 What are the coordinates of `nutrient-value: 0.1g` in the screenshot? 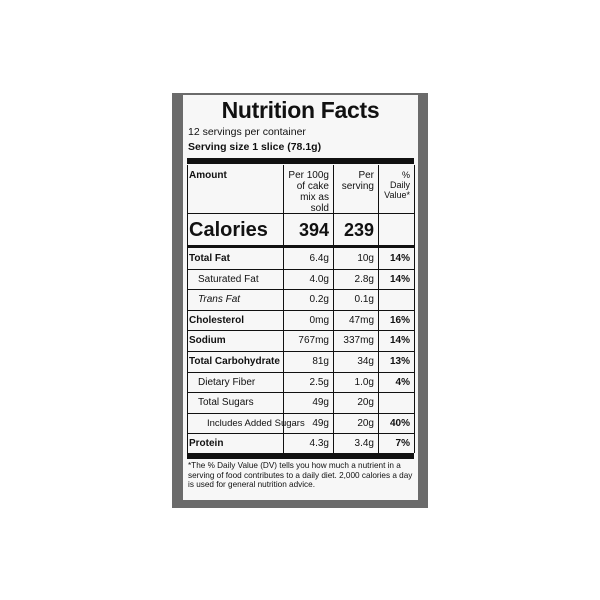 It's located at (364, 300).